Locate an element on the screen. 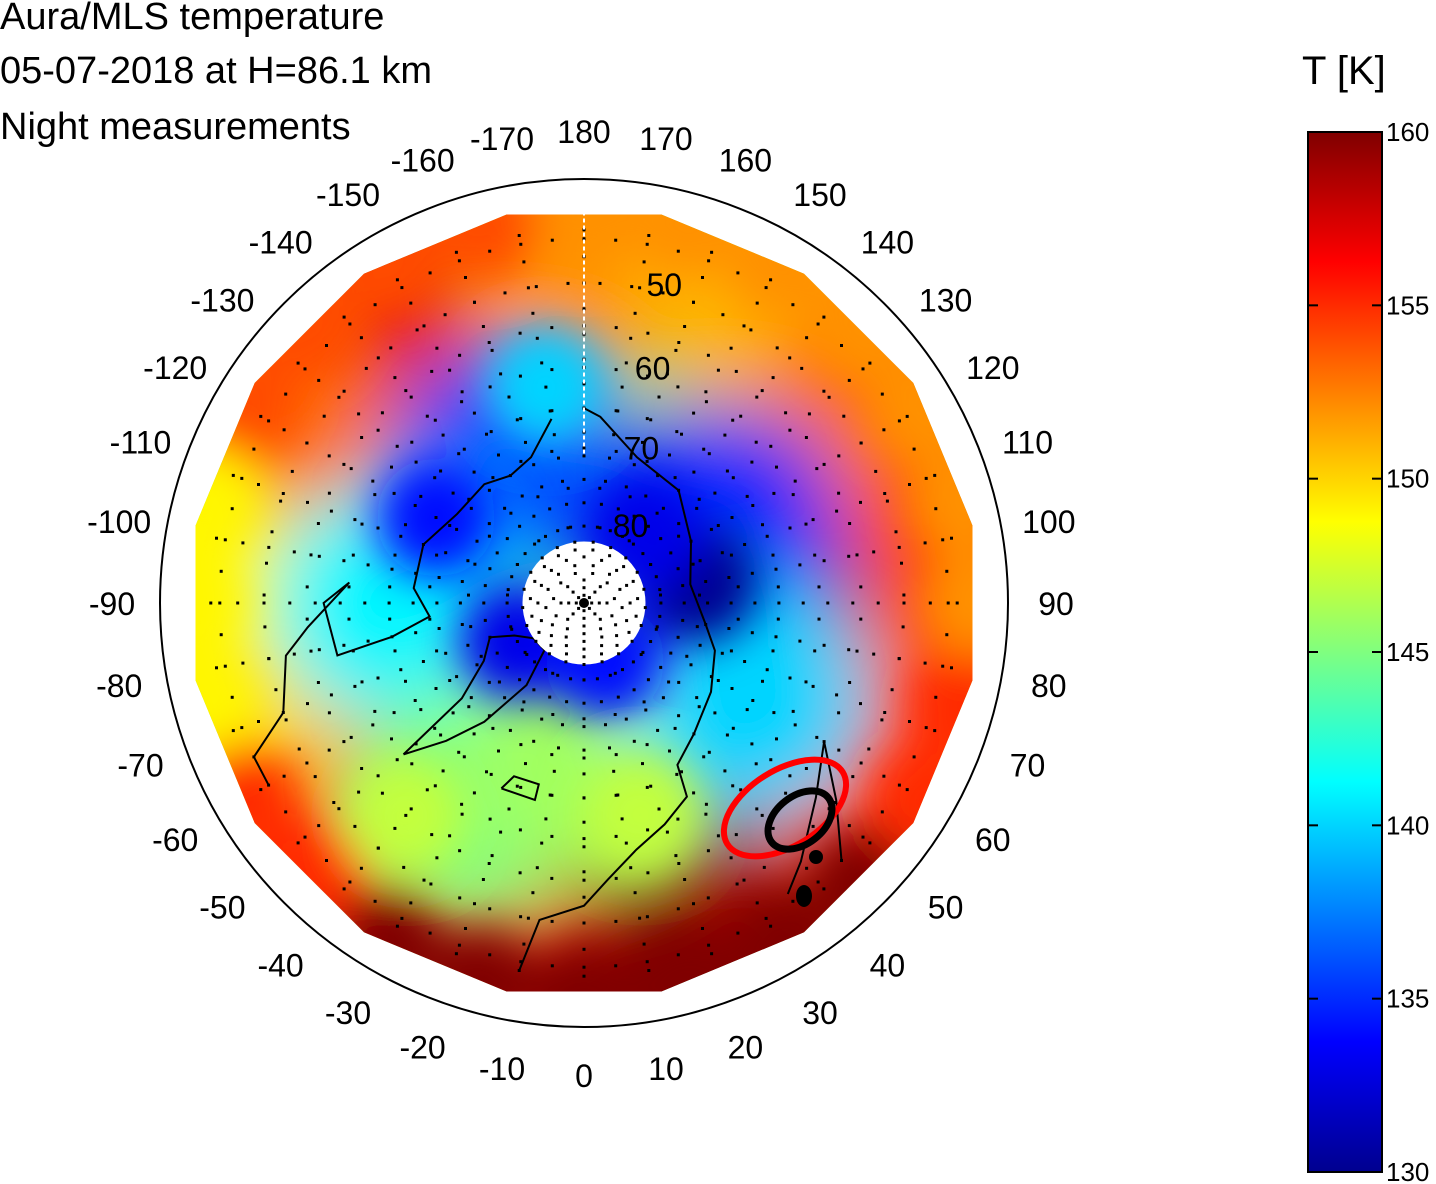 The width and height of the screenshot is (1436, 1184). coastline-iceland is located at coordinates (520, 788).